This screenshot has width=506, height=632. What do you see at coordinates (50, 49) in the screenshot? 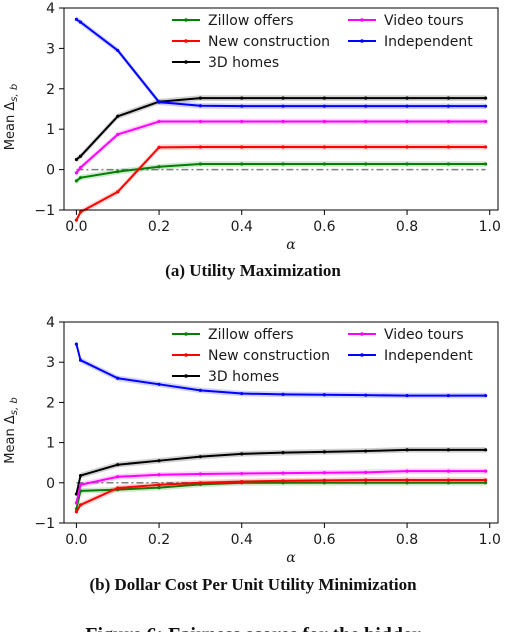
I see `y-tick-label: 3` at bounding box center [50, 49].